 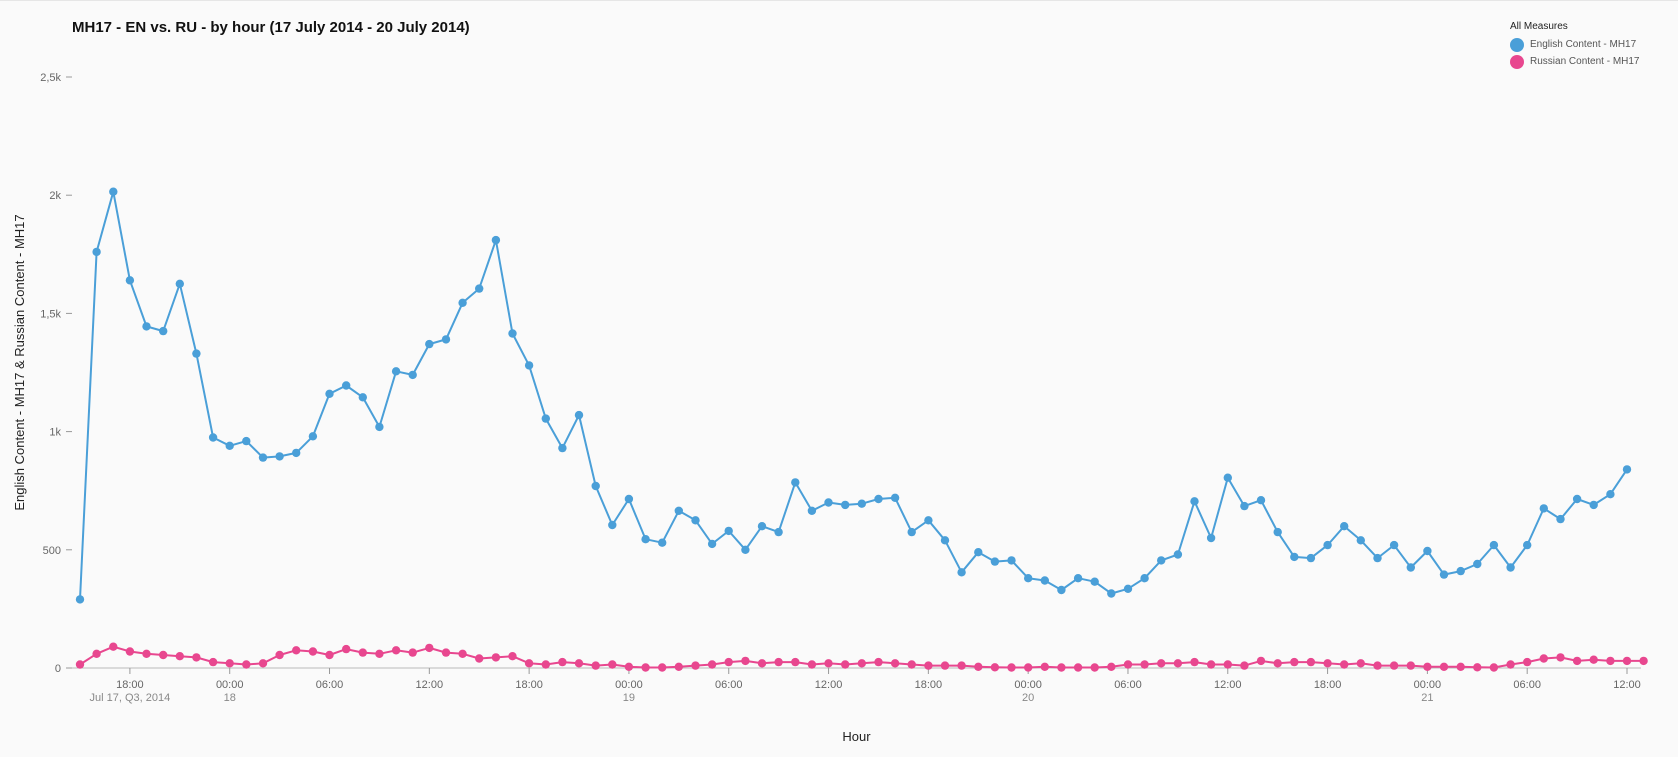 What do you see at coordinates (1517, 44) in the screenshot?
I see `legend-marker-english` at bounding box center [1517, 44].